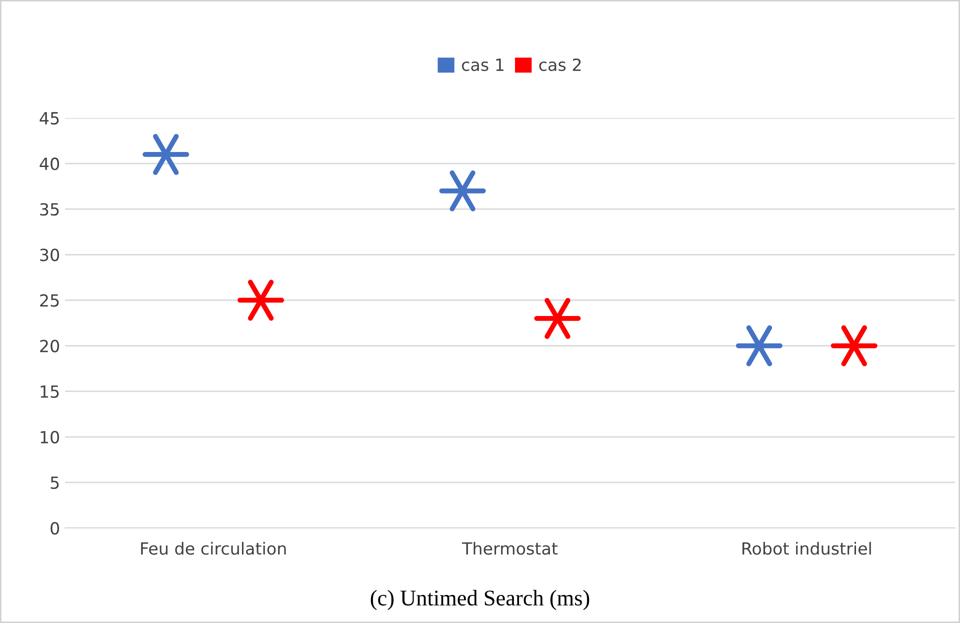 The image size is (960, 623). Describe the element at coordinates (560, 65) in the screenshot. I see `legend-label: cas 2` at that location.